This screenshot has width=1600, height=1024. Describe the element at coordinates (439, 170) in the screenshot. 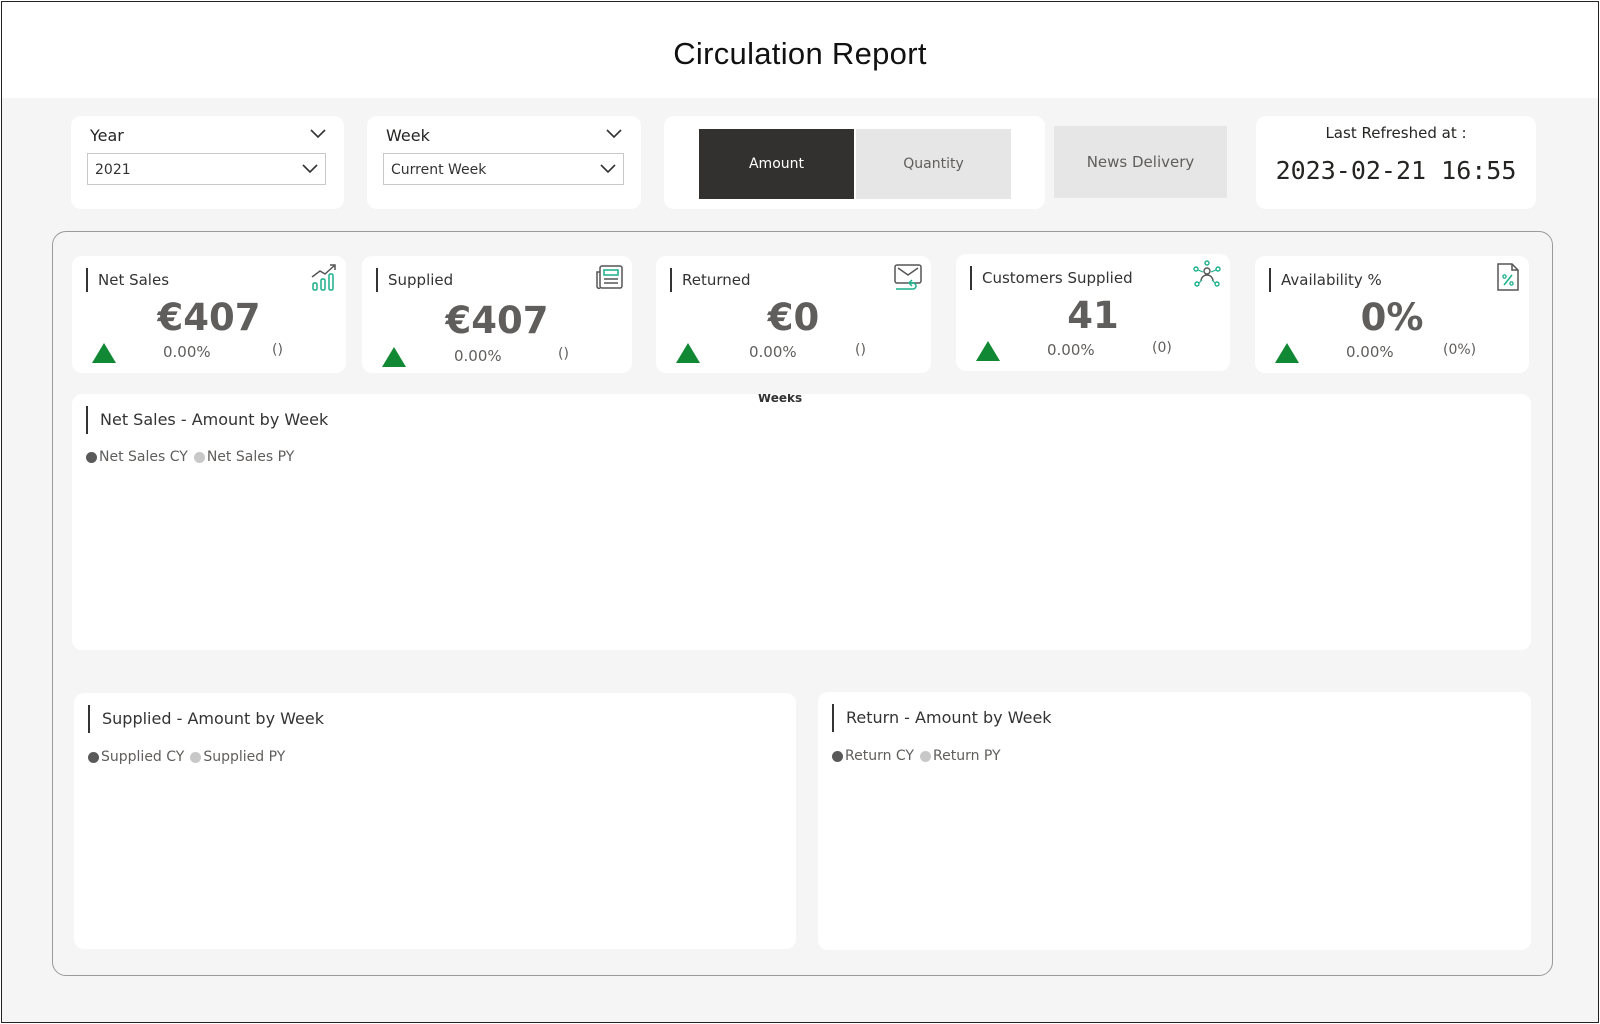

I see `week-dropdown-value: Current Week` at that location.